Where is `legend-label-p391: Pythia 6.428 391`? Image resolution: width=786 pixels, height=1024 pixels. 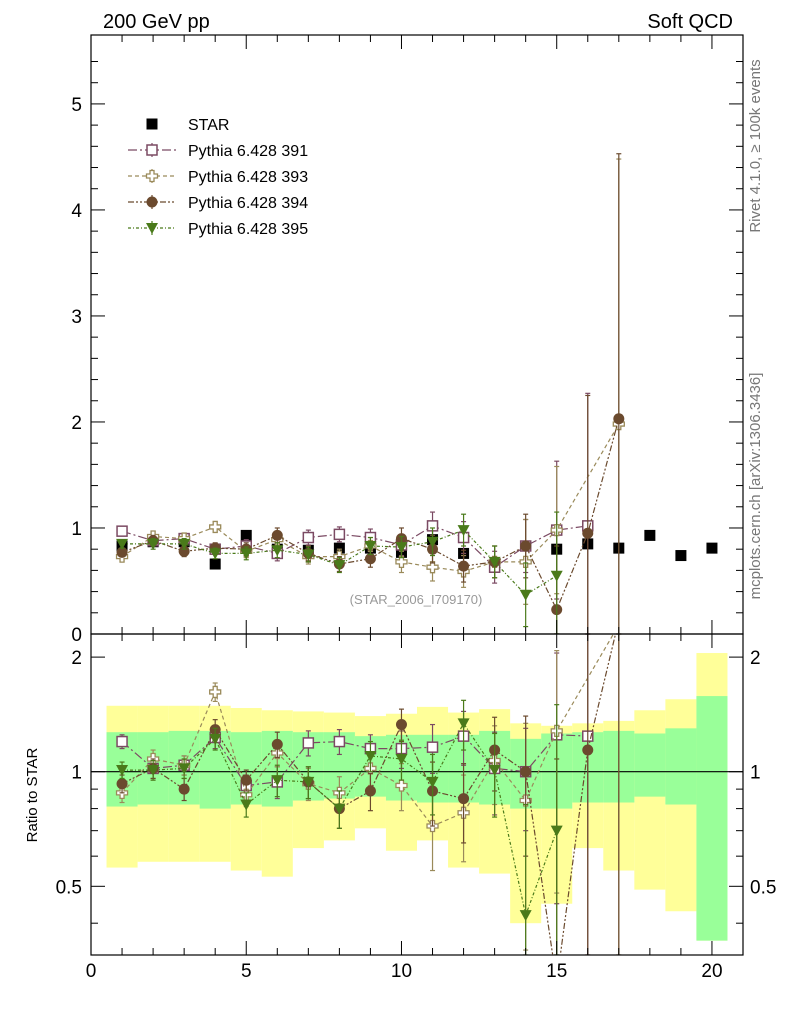
legend-label-p391: Pythia 6.428 391 is located at coordinates (248, 151).